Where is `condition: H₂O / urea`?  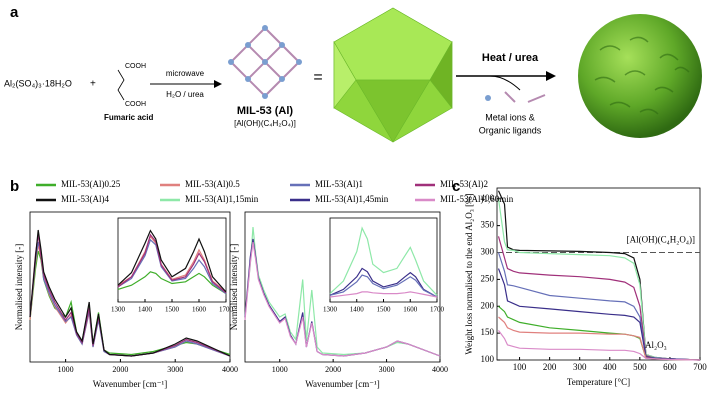 condition: H₂O / urea is located at coordinates (185, 94).